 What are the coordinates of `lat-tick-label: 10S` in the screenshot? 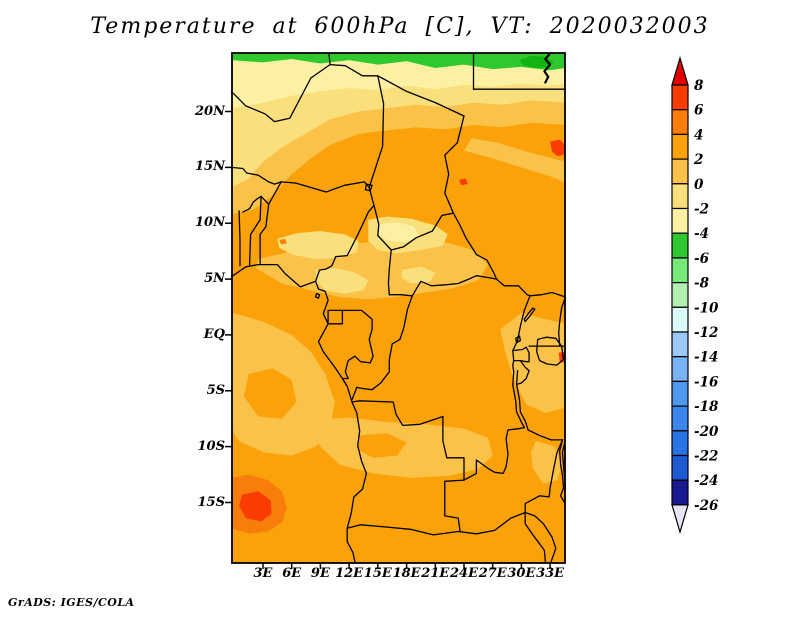 It's located at (211, 446).